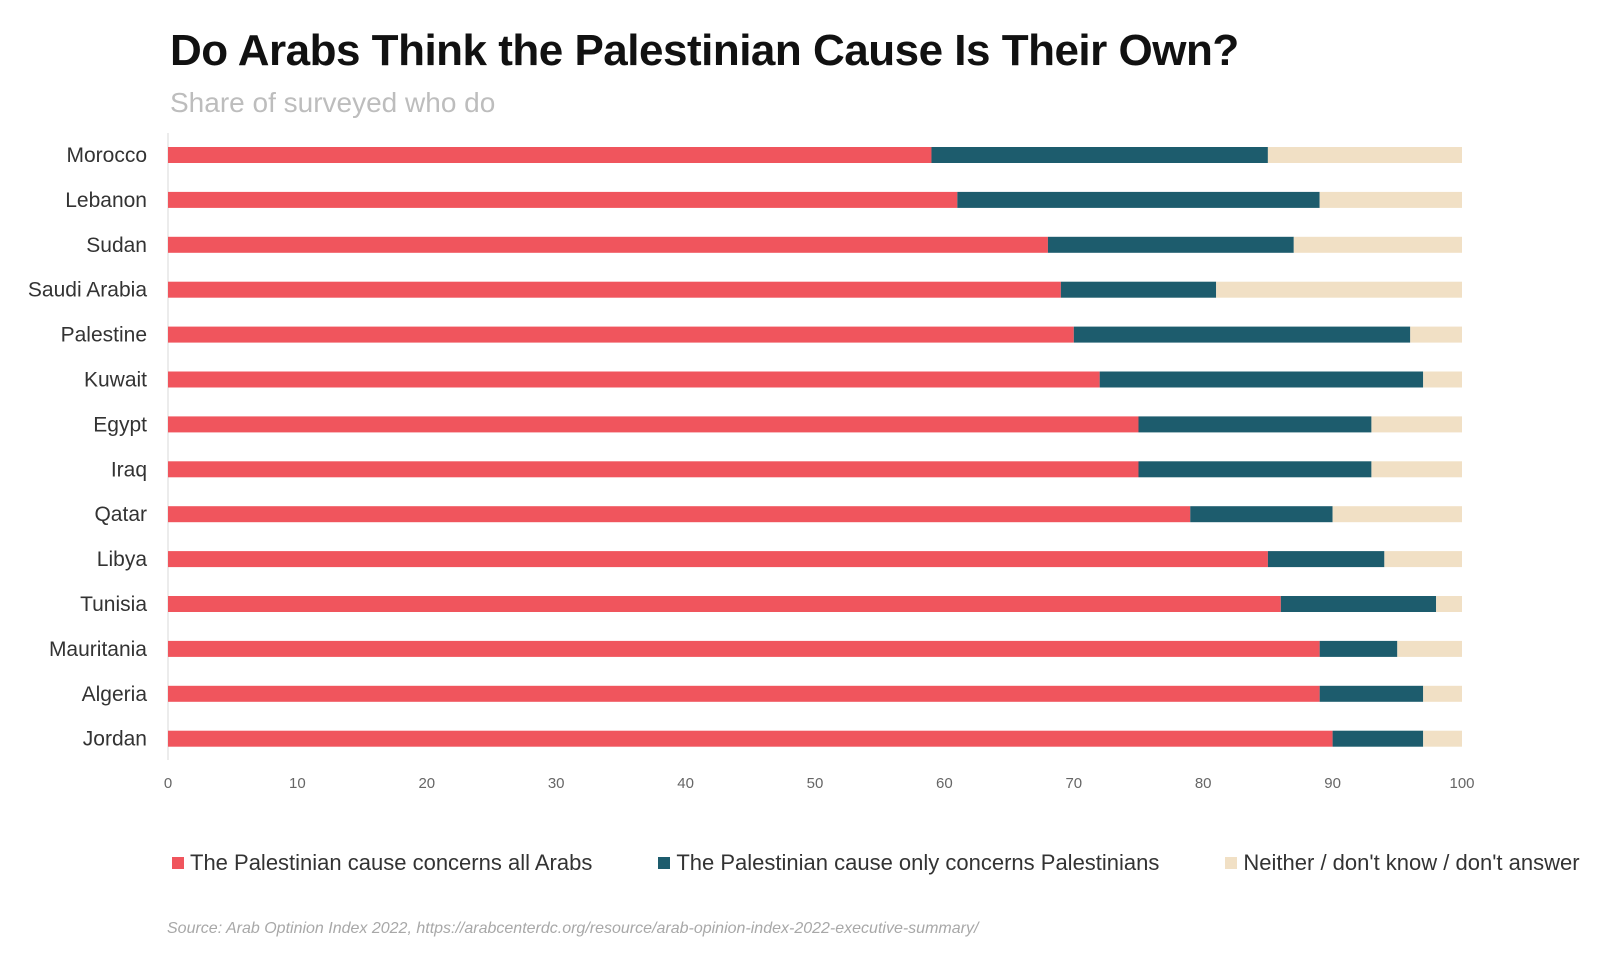  What do you see at coordinates (106, 200) in the screenshot?
I see `category-label-lebanon: Lebanon` at bounding box center [106, 200].